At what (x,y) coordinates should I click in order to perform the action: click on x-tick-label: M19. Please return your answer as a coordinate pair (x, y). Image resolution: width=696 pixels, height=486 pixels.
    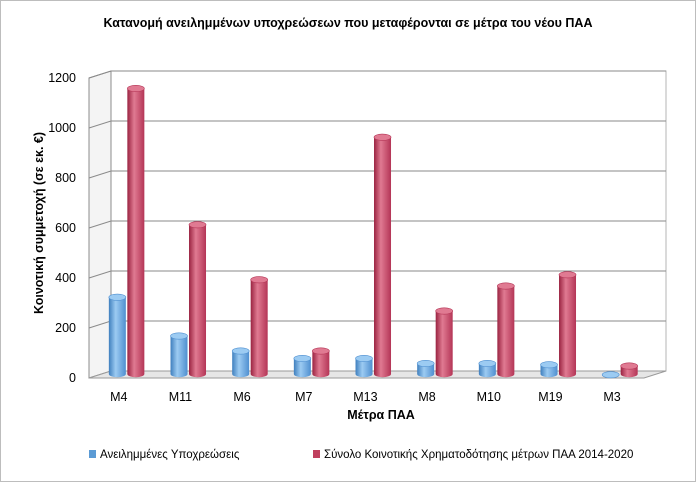
    Looking at the image, I should click on (550, 397).